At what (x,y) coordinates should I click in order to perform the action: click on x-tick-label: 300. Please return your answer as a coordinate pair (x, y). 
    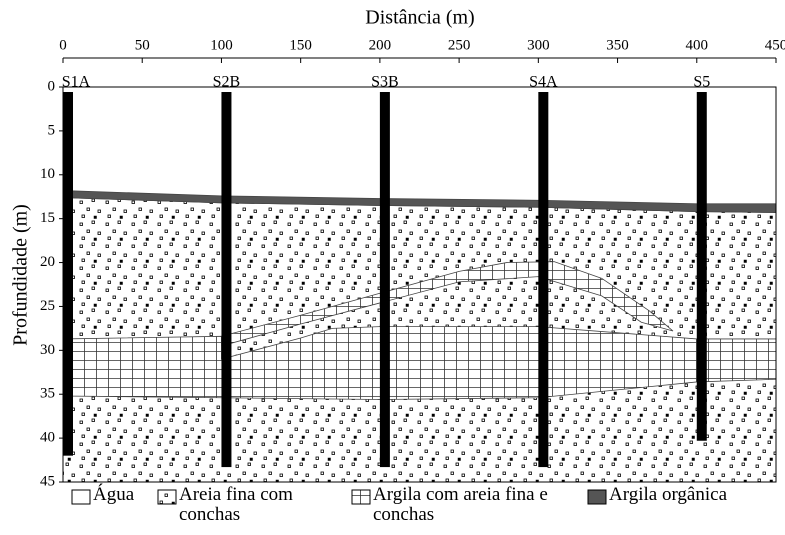
    Looking at the image, I should click on (538, 45).